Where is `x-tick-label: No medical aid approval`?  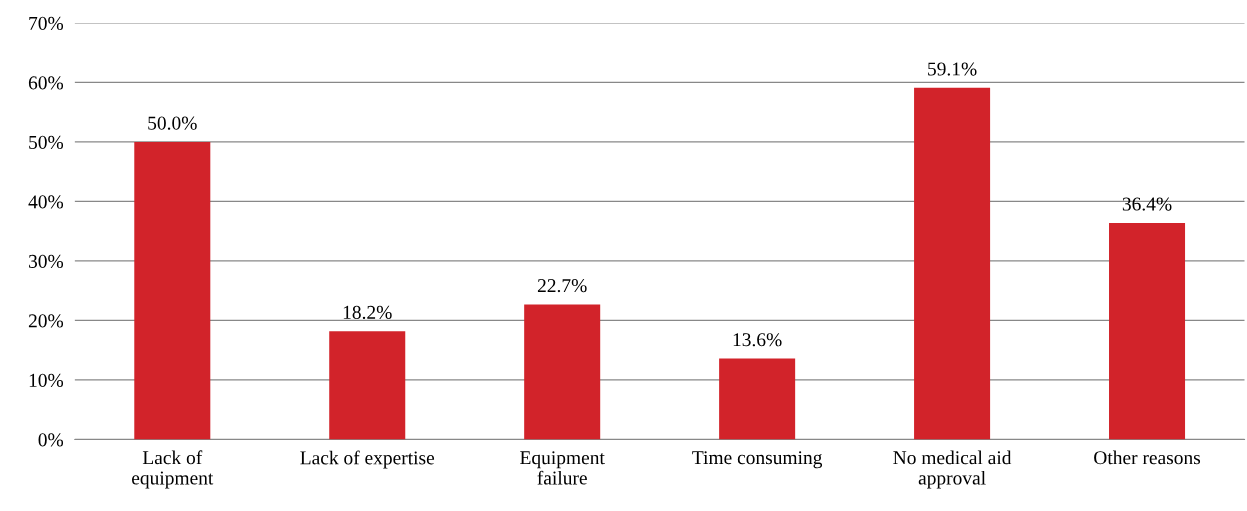
x-tick-label: No medical aid approval is located at coordinates (952, 469).